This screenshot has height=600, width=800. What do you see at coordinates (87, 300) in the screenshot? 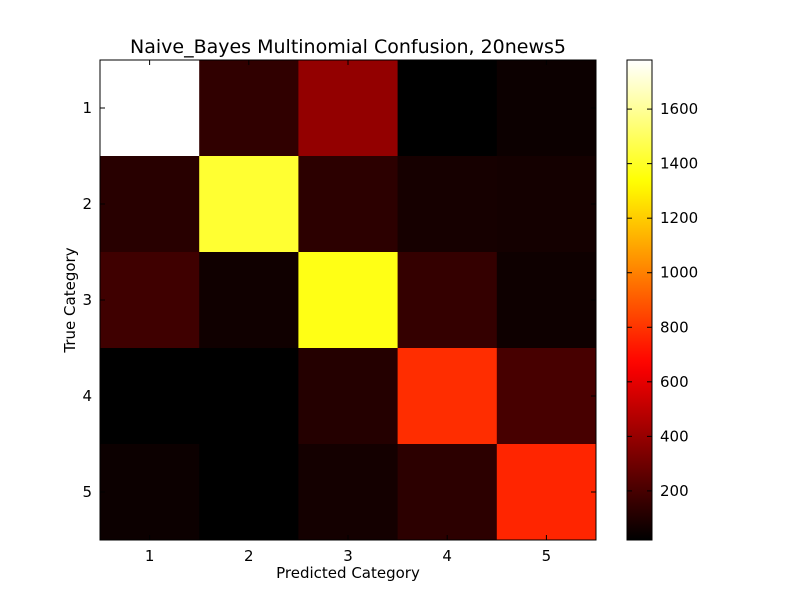
I see `y-tick-label: 3` at bounding box center [87, 300].